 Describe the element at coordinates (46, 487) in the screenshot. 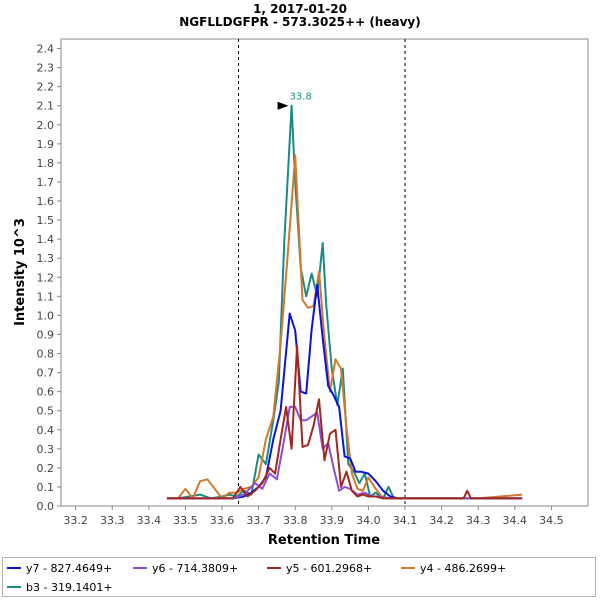

I see `y-tick-label: 0.1` at that location.